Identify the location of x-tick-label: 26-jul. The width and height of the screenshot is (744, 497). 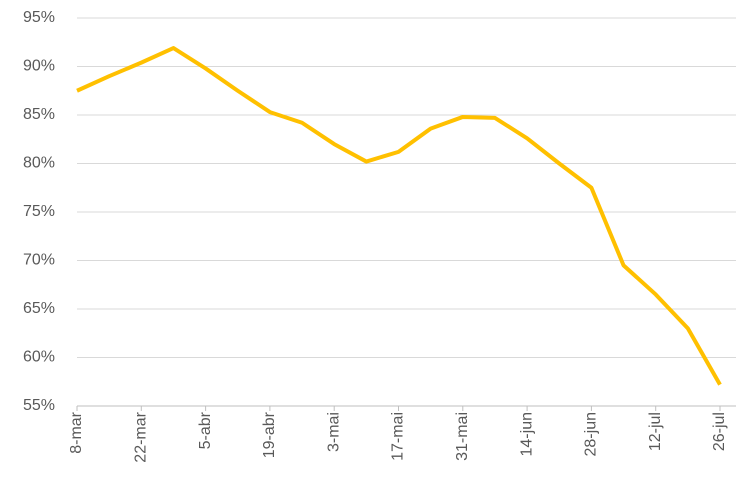
(719, 431).